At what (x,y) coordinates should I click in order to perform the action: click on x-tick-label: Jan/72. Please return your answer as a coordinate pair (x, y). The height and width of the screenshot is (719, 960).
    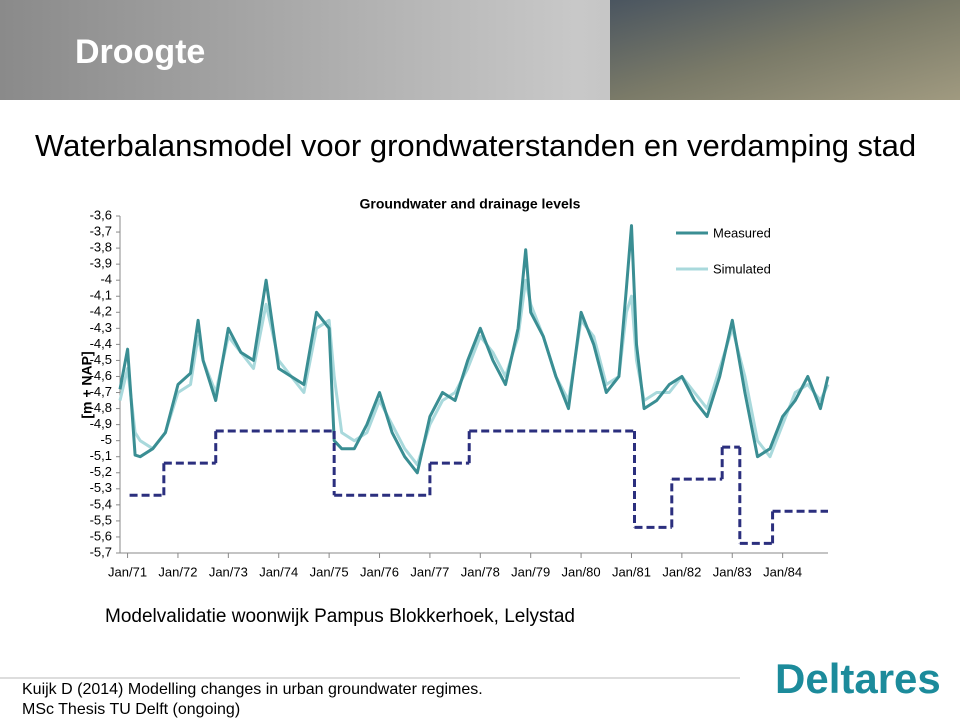
    Looking at the image, I should click on (177, 571).